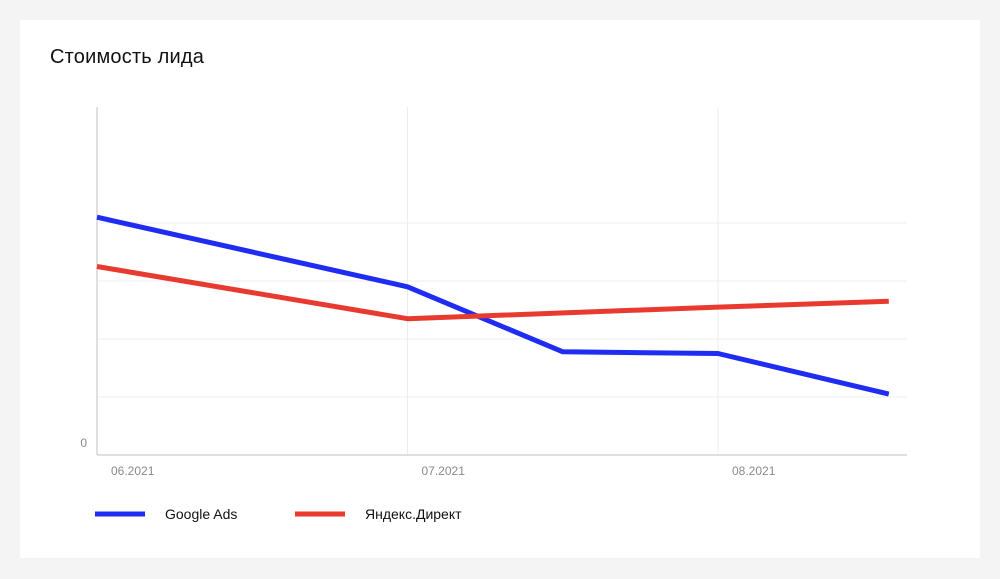  What do you see at coordinates (201, 514) in the screenshot?
I see `legend-label: Google Ads` at bounding box center [201, 514].